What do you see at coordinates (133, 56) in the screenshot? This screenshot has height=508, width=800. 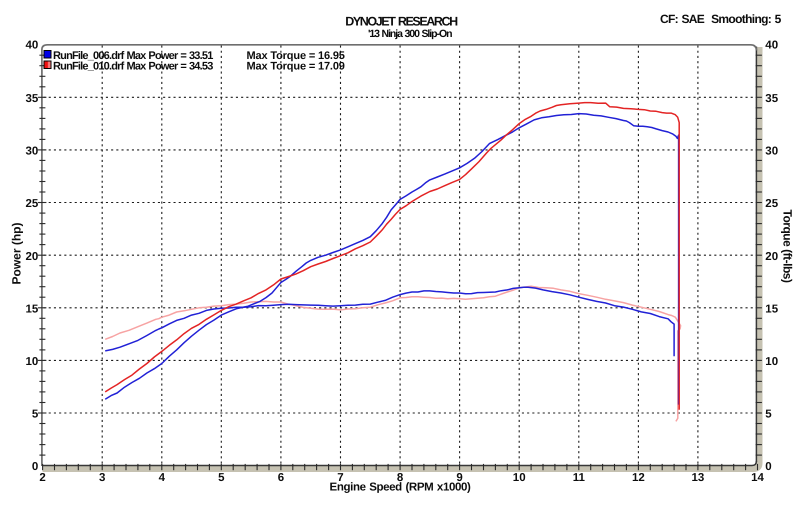 I see `svg-text:RunFile_006.drf Max Power = 33: RunFile_006.drf Max Power = 33.51` at bounding box center [133, 56].